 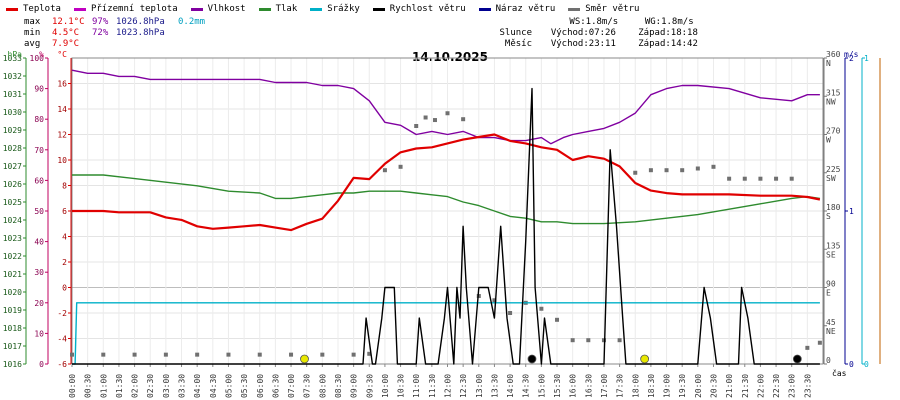 I want to click on legend-swatch, so click(x=12, y=9).